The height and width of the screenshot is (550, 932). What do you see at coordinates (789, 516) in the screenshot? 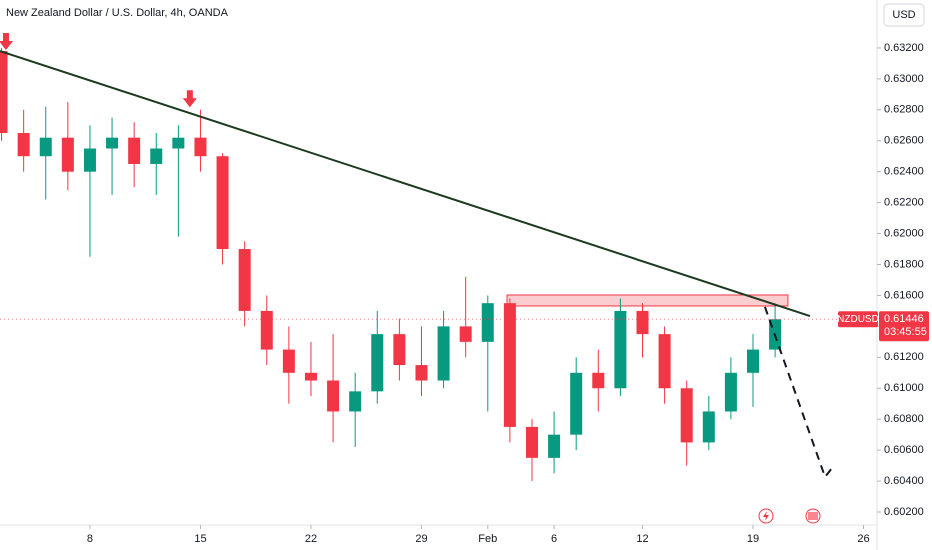
I see `event-icons` at bounding box center [789, 516].